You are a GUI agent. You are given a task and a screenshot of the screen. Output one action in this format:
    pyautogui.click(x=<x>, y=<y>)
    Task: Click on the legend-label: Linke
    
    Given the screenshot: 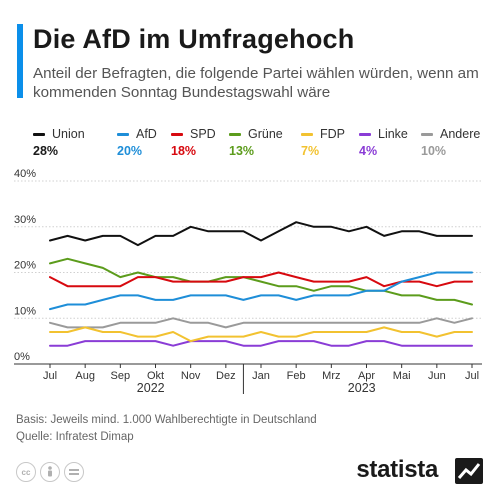 What is the action you would take?
    pyautogui.click(x=393, y=134)
    